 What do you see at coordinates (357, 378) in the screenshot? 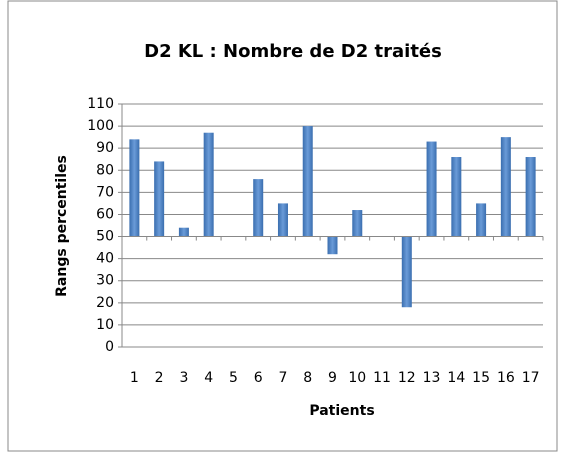
I see `x-tick-label: 10` at bounding box center [357, 378].